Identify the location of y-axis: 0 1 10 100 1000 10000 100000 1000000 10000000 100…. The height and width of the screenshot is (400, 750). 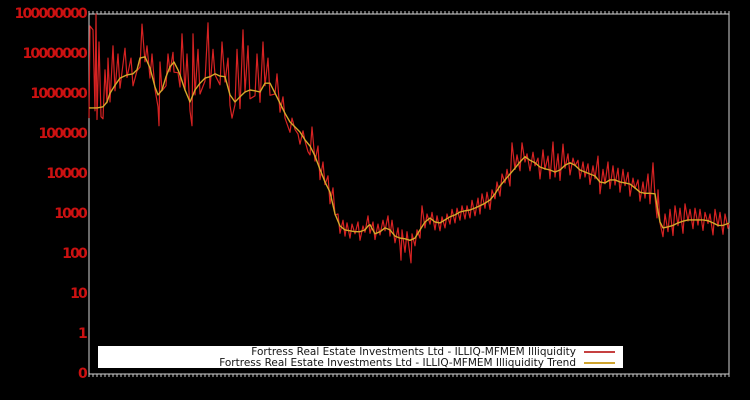
(50, 200).